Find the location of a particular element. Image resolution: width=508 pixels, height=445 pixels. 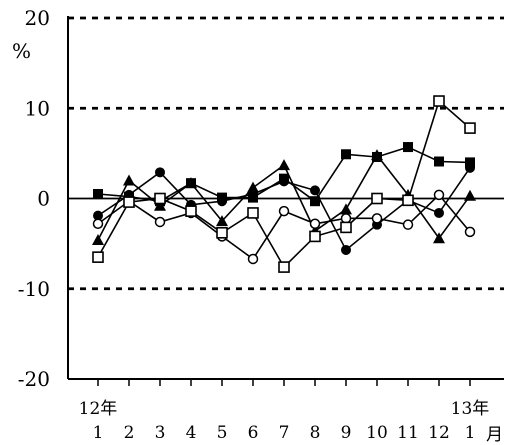

y-tick-labels: -20 -10 0 10 20 is located at coordinates (34, 198).